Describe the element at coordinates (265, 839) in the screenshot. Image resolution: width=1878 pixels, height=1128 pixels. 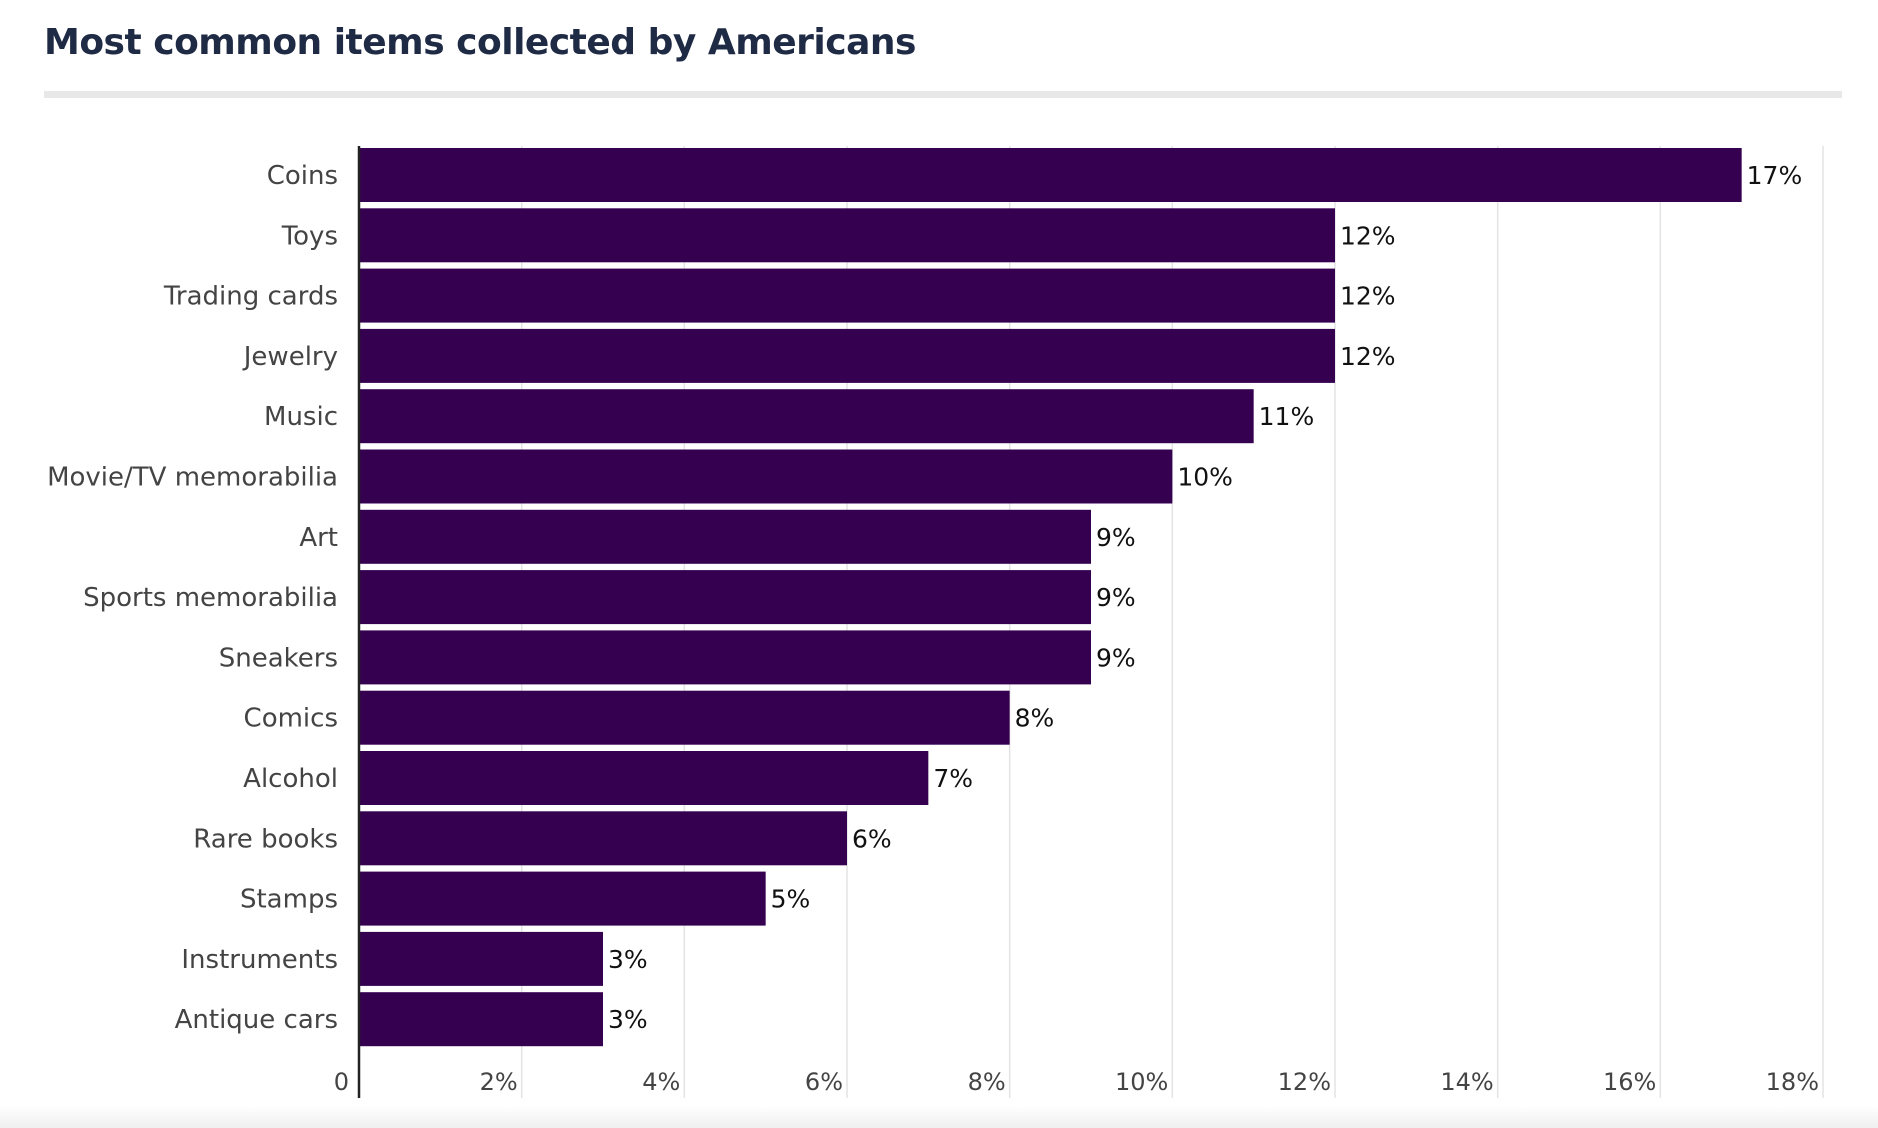
I see `category-label: Rare books` at that location.